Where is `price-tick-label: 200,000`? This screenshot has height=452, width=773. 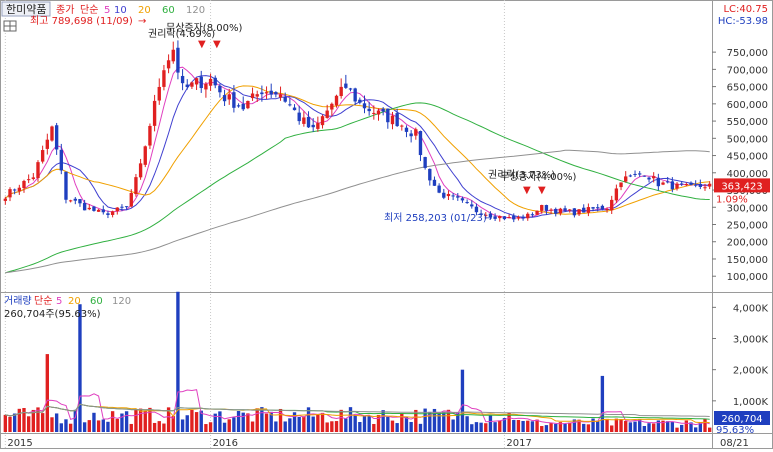
price-tick-label: 200,000 is located at coordinates (747, 243).